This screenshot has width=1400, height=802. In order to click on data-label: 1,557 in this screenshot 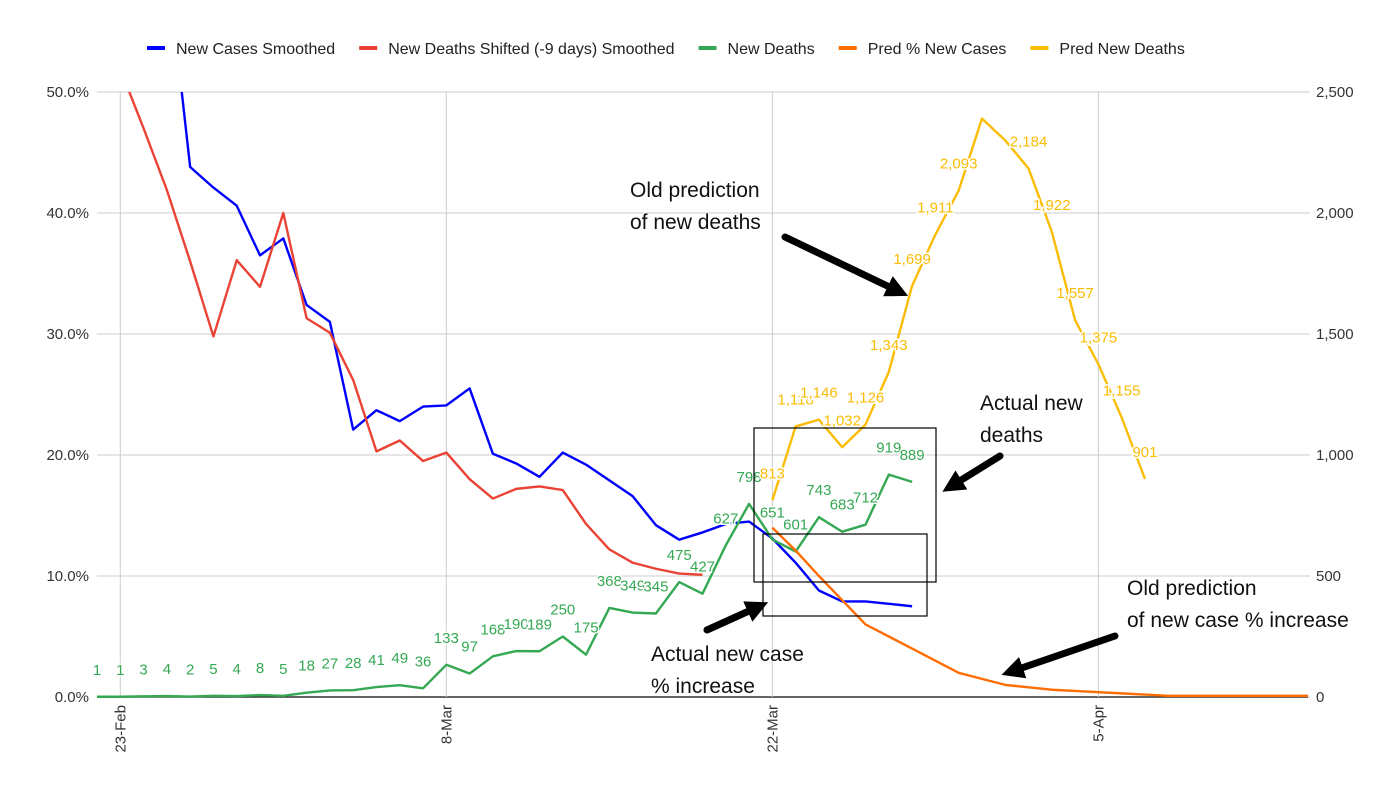, I will do `click(1075, 293)`.